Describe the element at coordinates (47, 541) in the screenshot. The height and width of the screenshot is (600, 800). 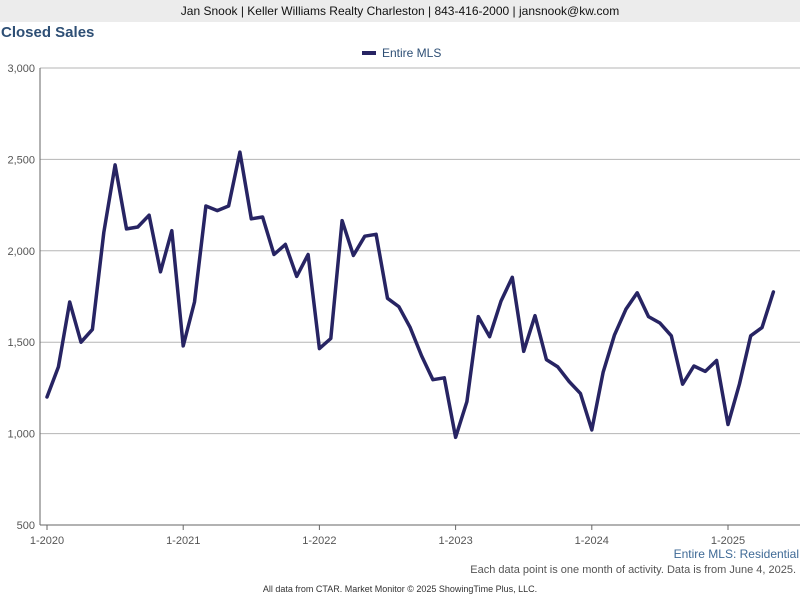
I see `x-tick-label: 1-2020` at that location.